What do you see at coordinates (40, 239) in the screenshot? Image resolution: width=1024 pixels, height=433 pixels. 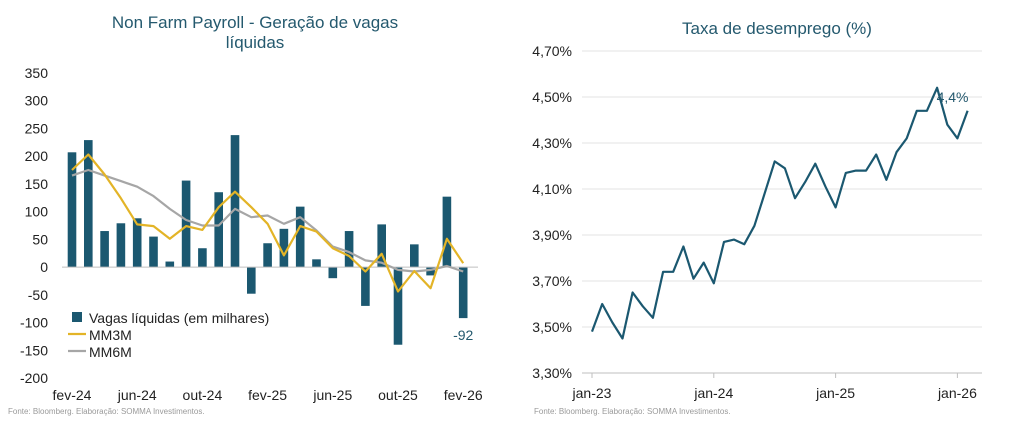 I see `y-tick-label: 50` at bounding box center [40, 239].